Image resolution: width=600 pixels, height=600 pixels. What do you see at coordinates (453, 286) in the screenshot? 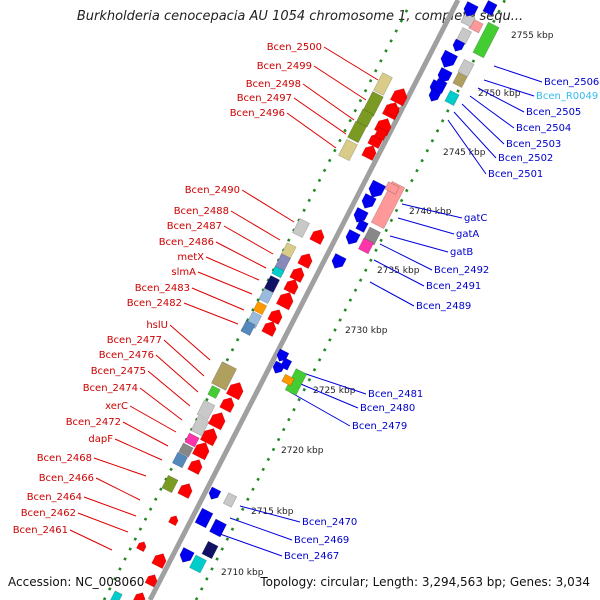
I see `gene-label: Bcen_2491` at bounding box center [453, 286].